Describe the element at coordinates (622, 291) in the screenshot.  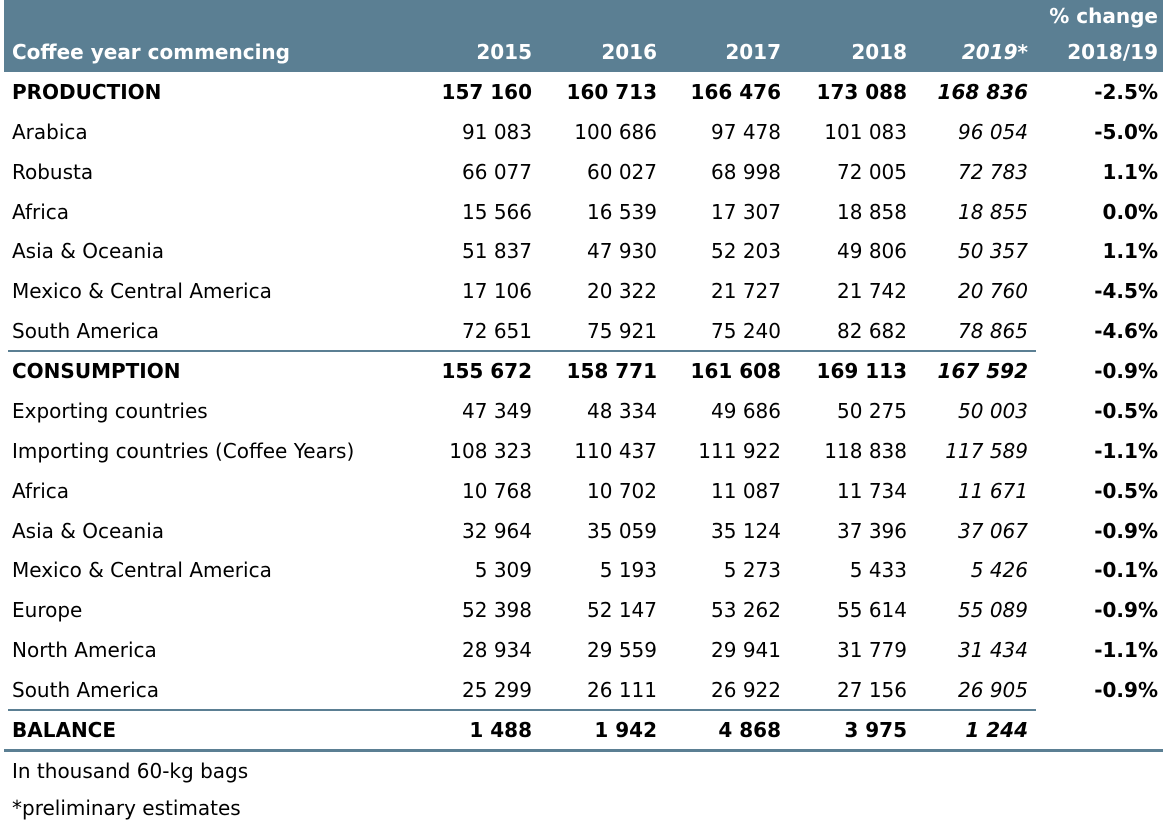
I see `cell: 20 322` at that location.